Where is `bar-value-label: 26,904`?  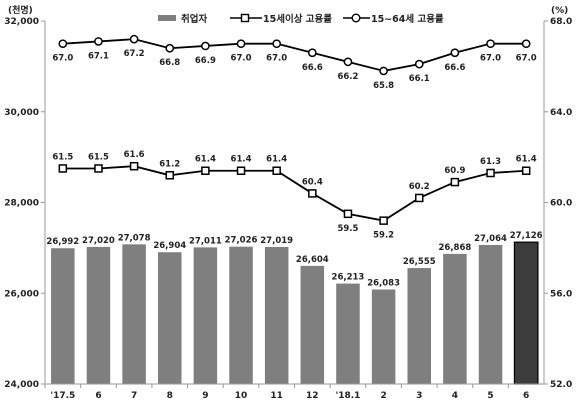 bar-value-label: 26,904 is located at coordinates (169, 246).